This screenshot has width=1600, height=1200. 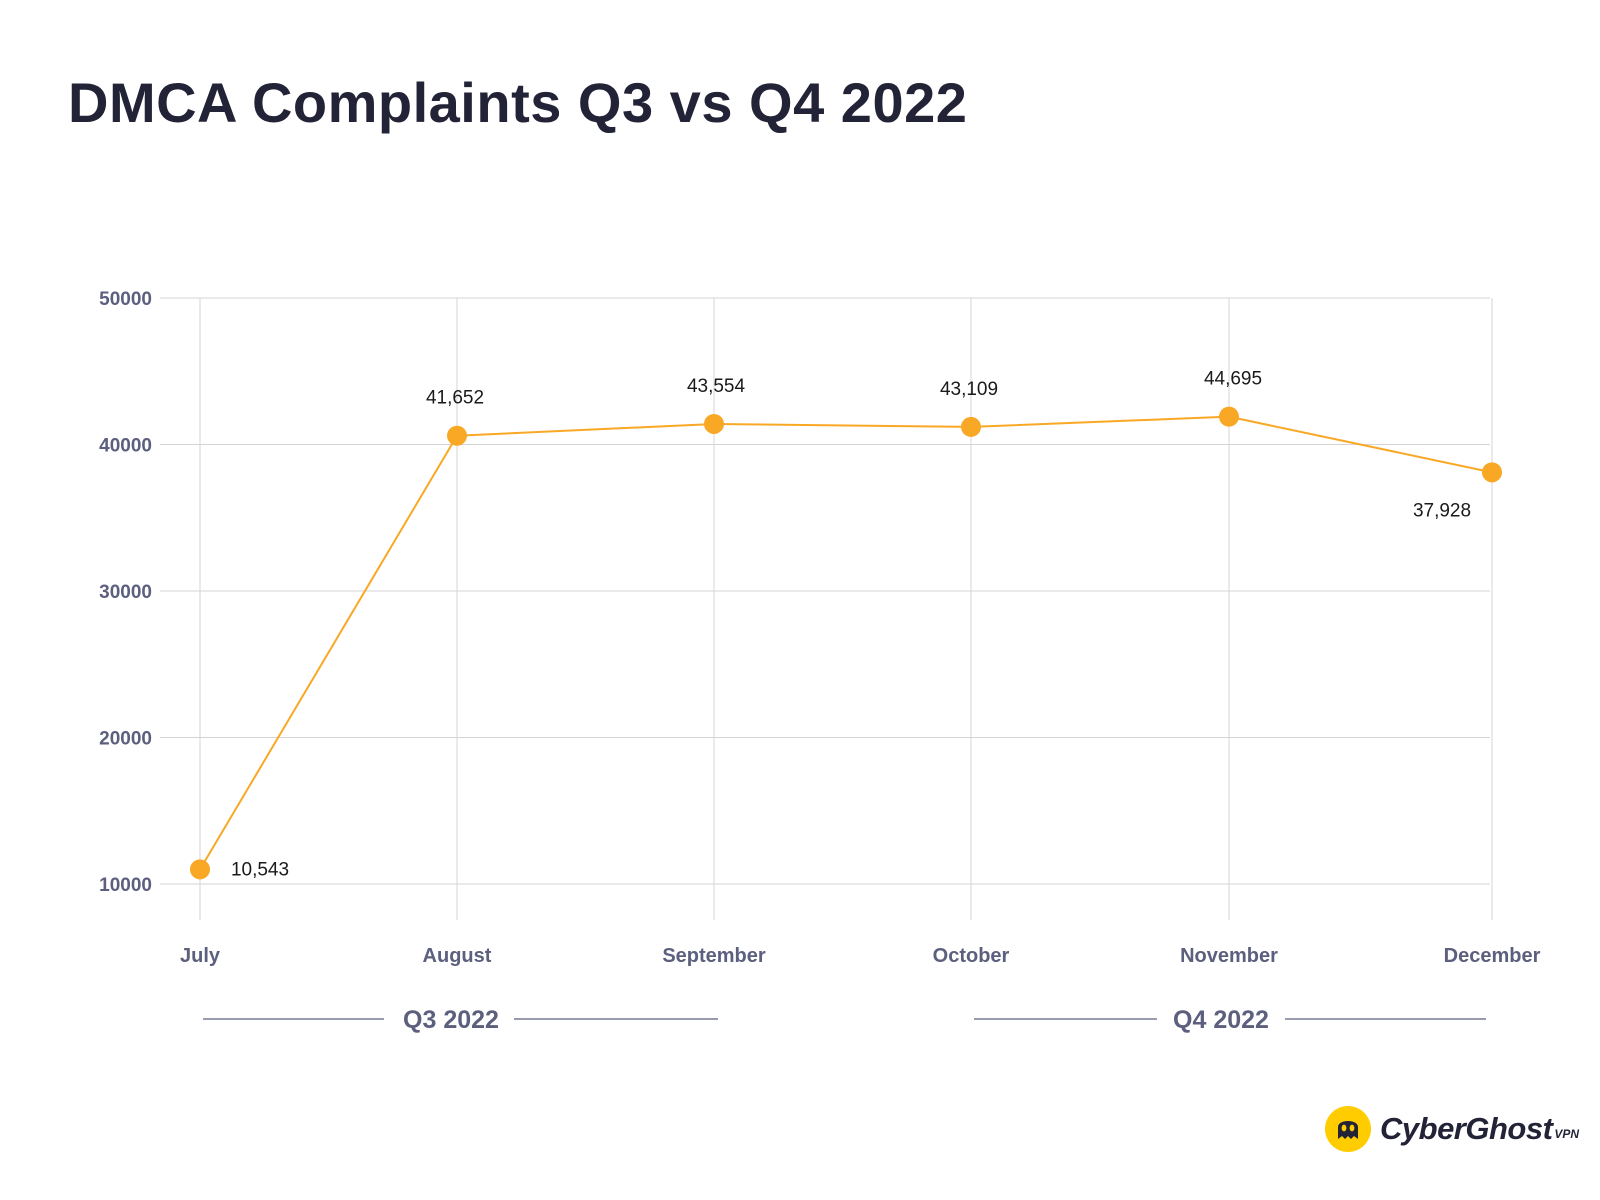 What do you see at coordinates (714, 956) in the screenshot?
I see `x-tick-label: September` at bounding box center [714, 956].